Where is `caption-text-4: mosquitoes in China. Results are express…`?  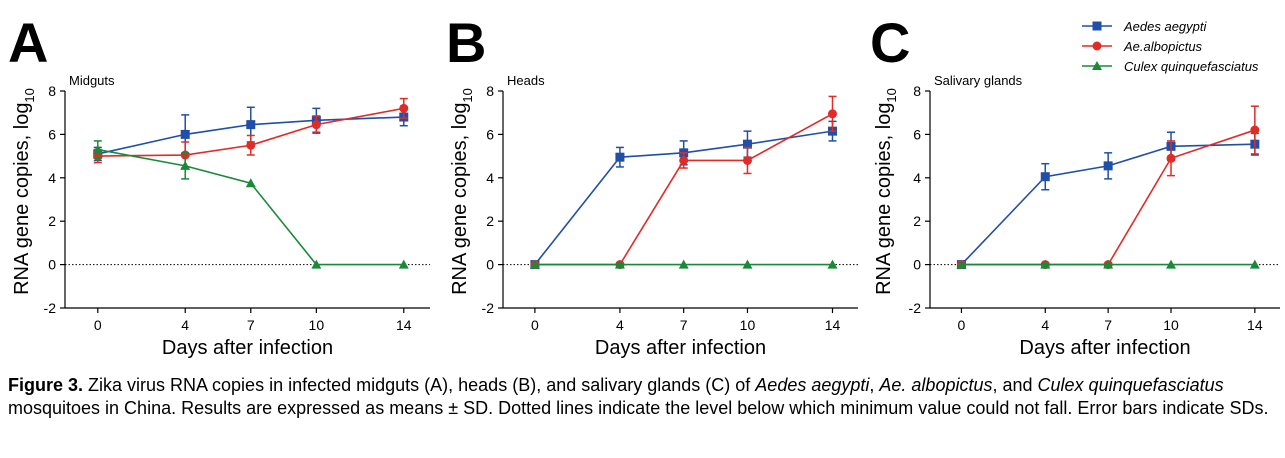 caption-text-4: mosquitoes in China. Results are express… is located at coordinates (638, 408).